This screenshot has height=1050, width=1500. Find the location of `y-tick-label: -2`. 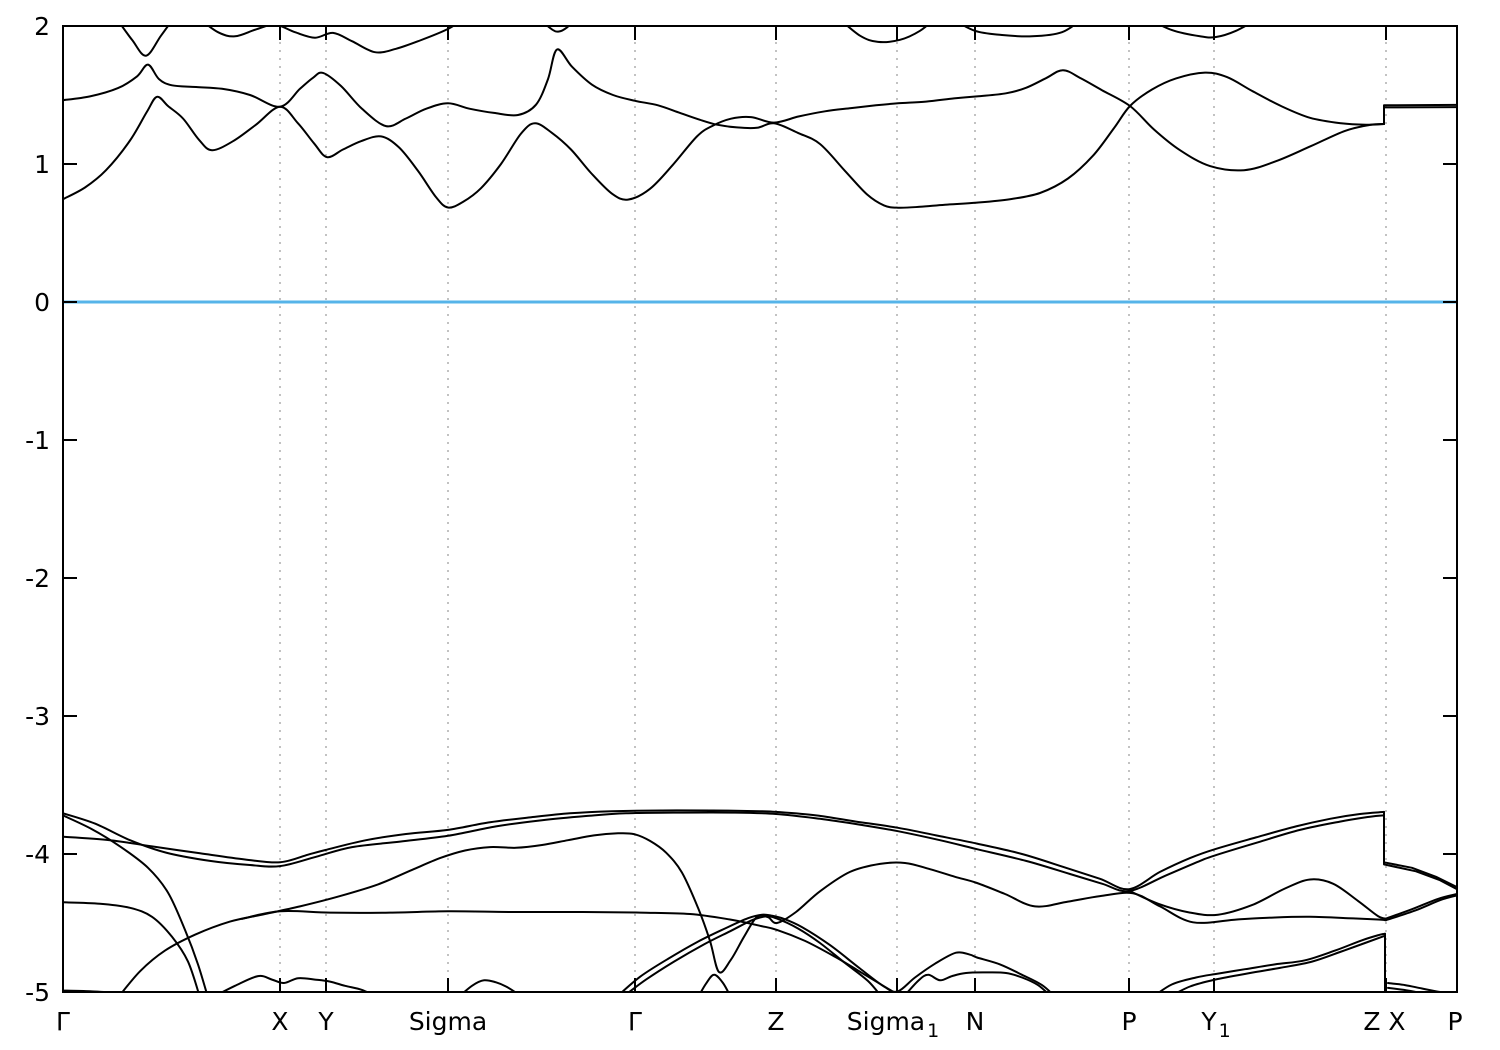

y-tick-label: -2 is located at coordinates (37, 578).